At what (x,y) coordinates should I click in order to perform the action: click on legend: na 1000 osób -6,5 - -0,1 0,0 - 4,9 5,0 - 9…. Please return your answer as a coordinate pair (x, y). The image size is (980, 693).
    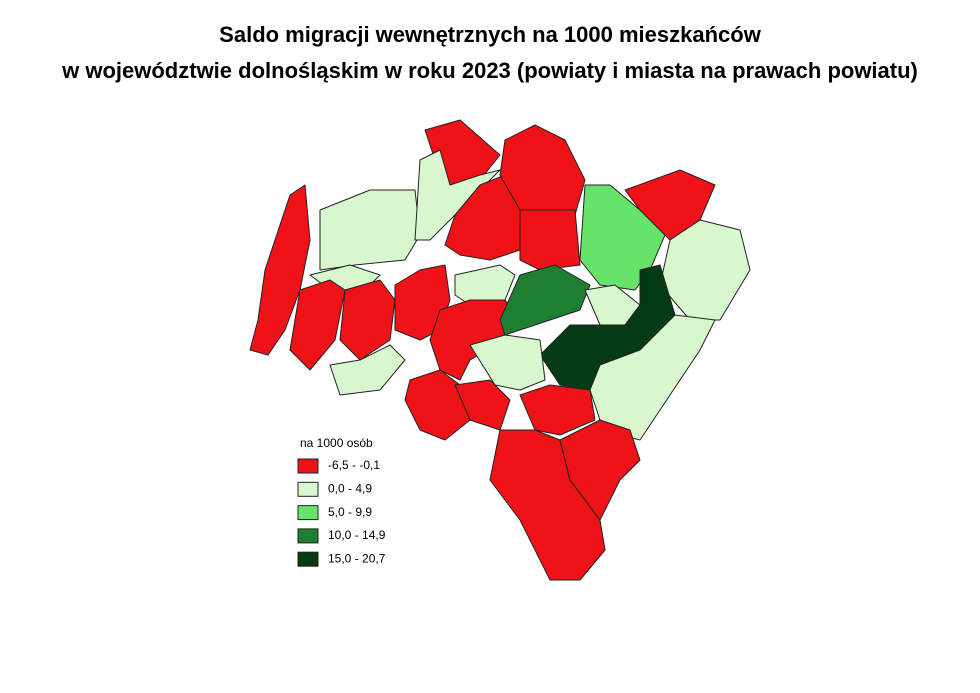
    Looking at the image, I should click on (341, 501).